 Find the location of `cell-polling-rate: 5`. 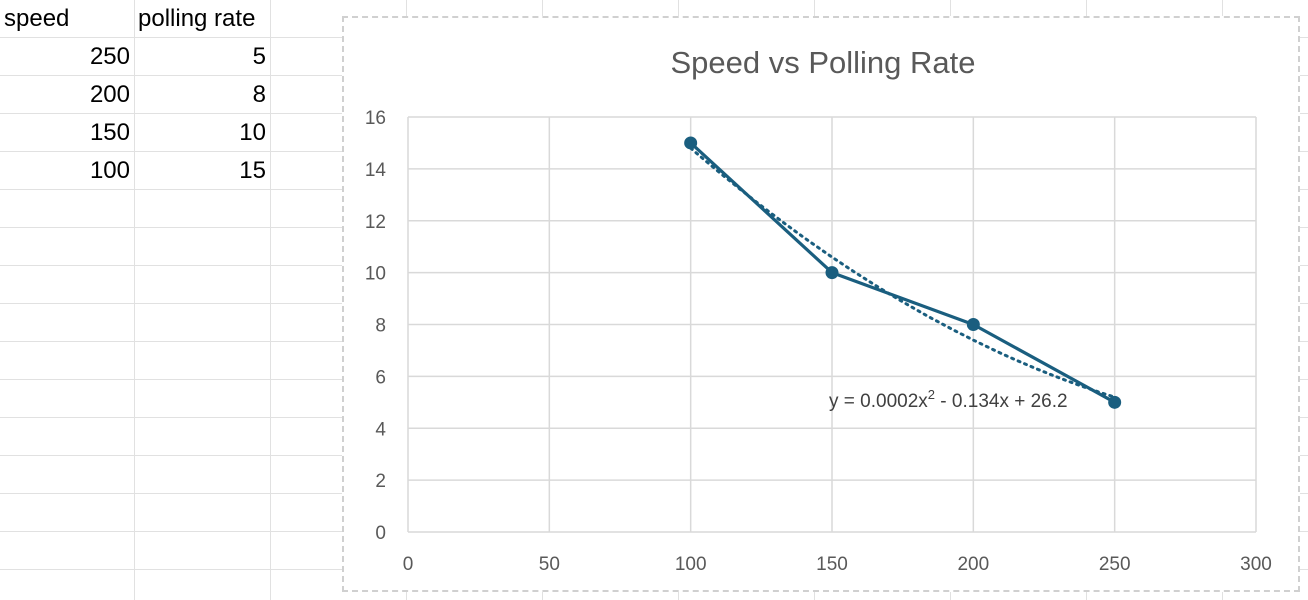

cell-polling-rate: 5 is located at coordinates (259, 56).